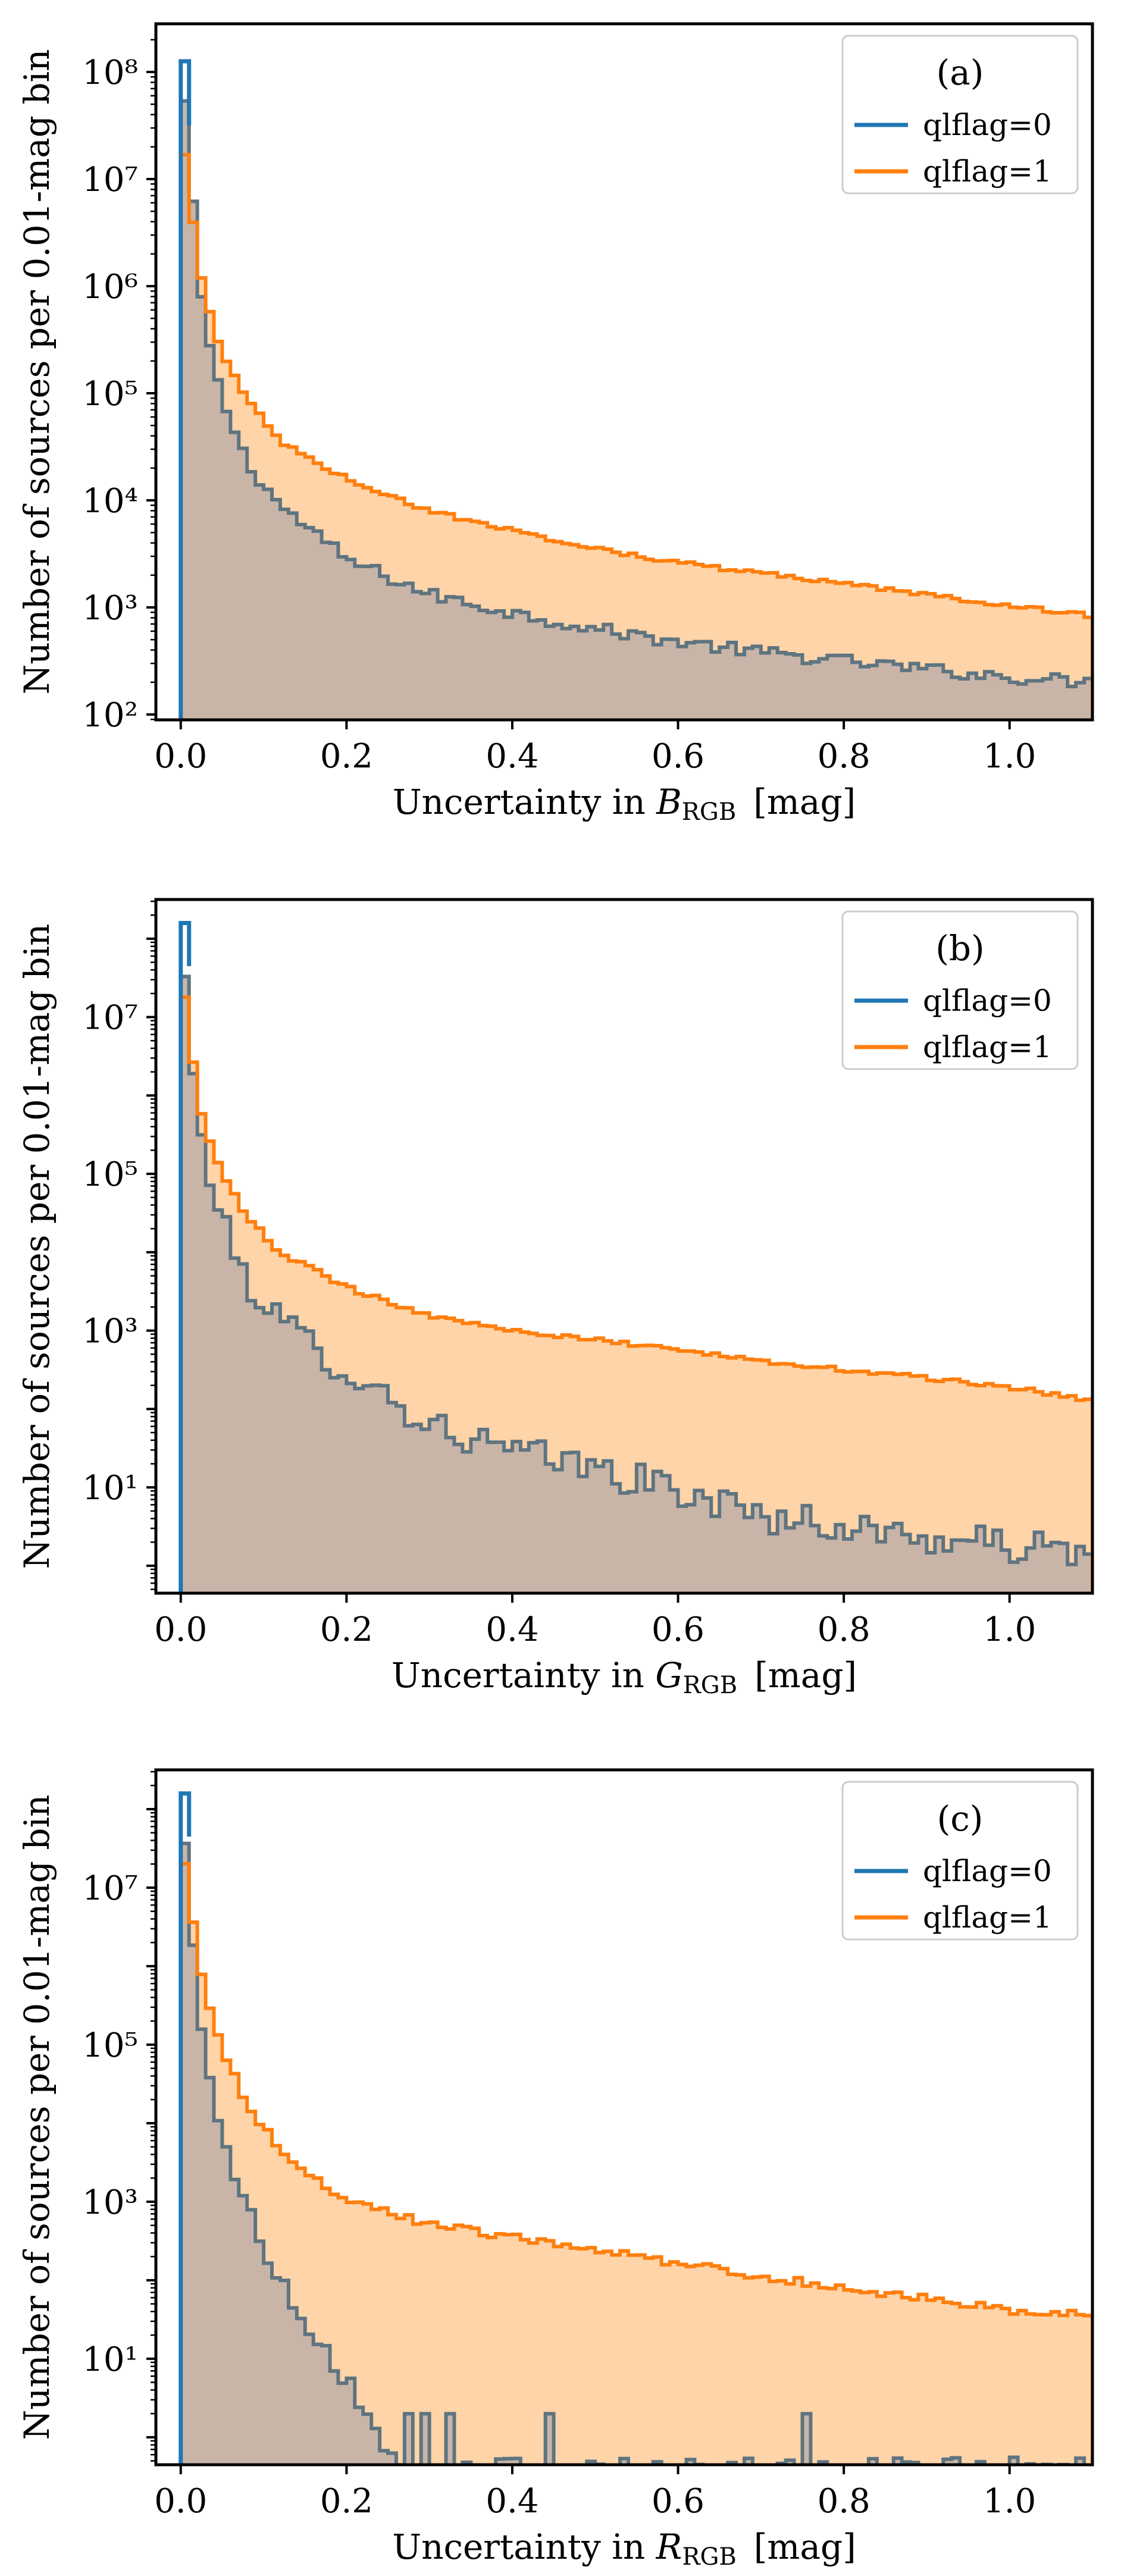  I want to click on panel-label: (c), so click(960, 1819).